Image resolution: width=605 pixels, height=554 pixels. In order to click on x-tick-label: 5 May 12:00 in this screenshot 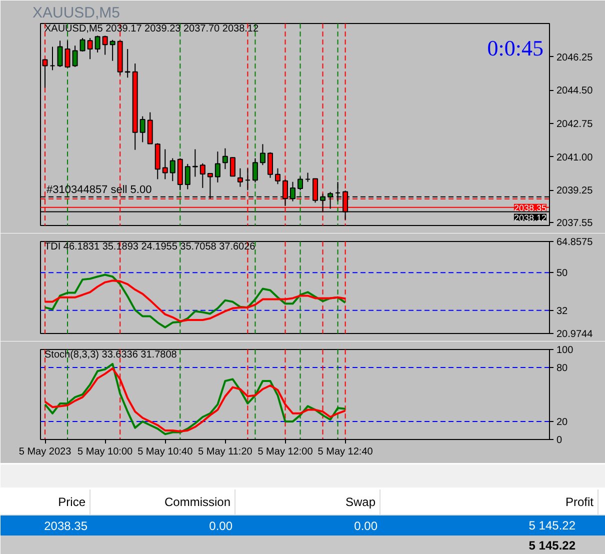, I will do `click(286, 452)`.